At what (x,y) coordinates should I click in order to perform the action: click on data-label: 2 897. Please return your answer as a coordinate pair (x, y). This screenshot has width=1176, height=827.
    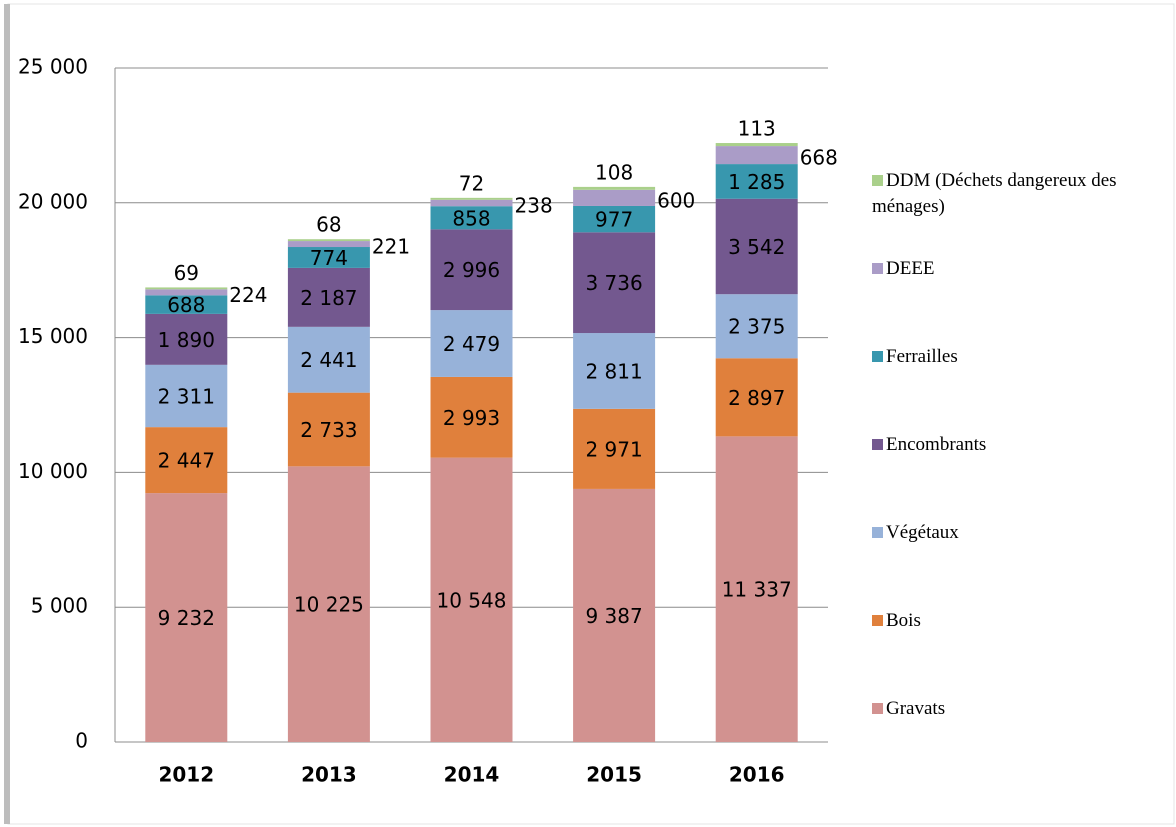
    Looking at the image, I should click on (756, 398).